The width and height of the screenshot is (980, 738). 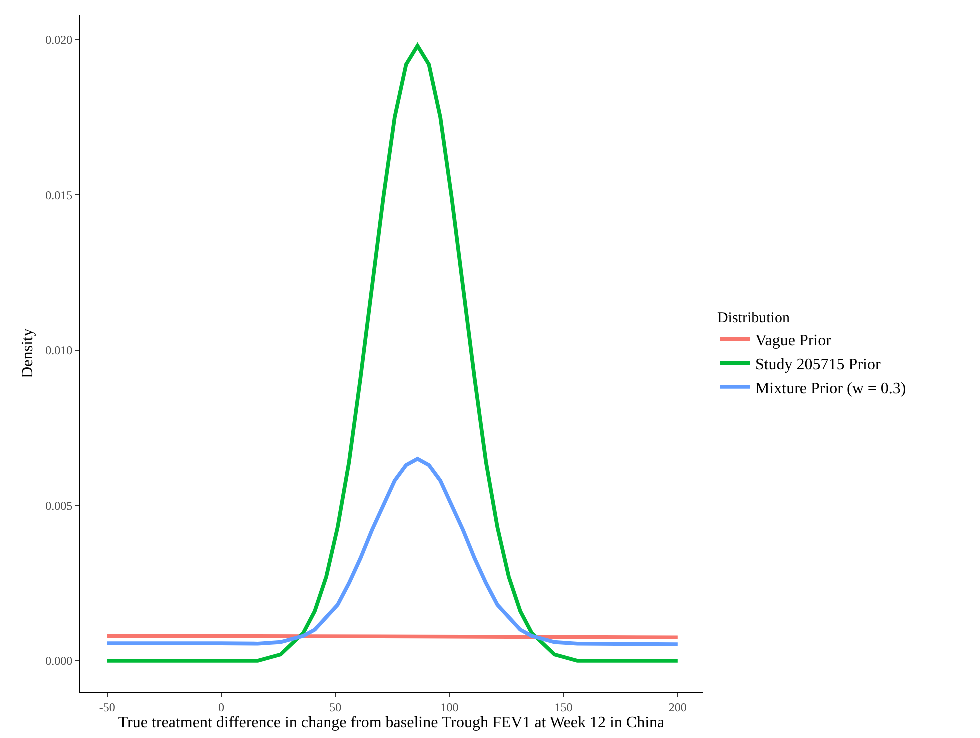 What do you see at coordinates (449, 707) in the screenshot?
I see `x-tick-label: 100` at bounding box center [449, 707].